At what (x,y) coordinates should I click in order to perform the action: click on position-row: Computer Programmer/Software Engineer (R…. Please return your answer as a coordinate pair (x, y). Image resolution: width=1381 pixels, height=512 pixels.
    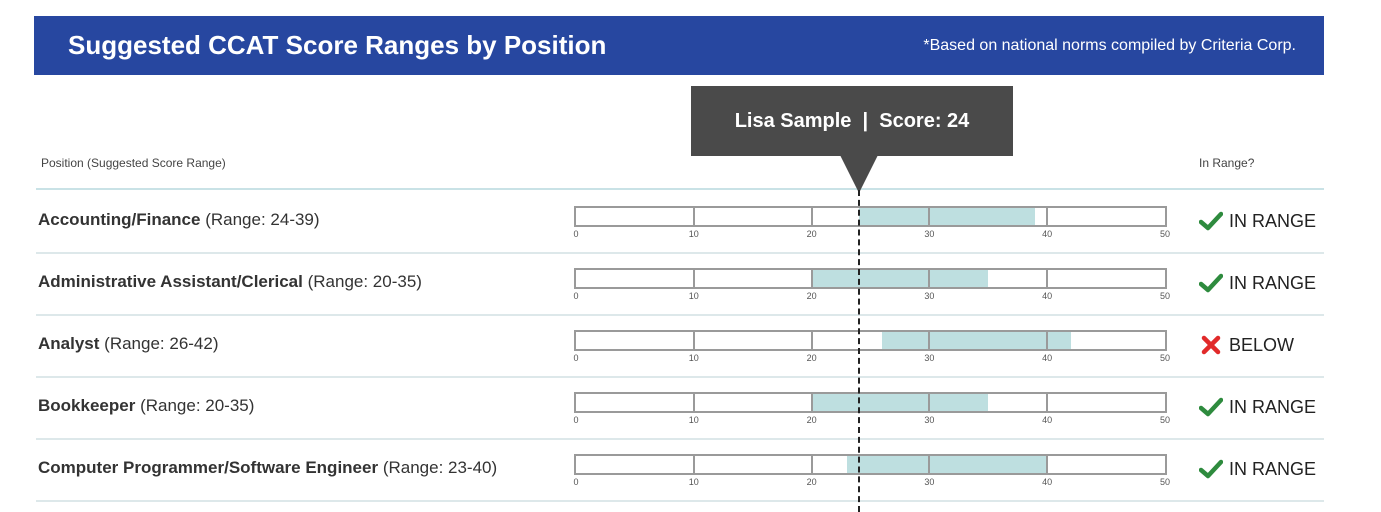
    Looking at the image, I should click on (680, 471).